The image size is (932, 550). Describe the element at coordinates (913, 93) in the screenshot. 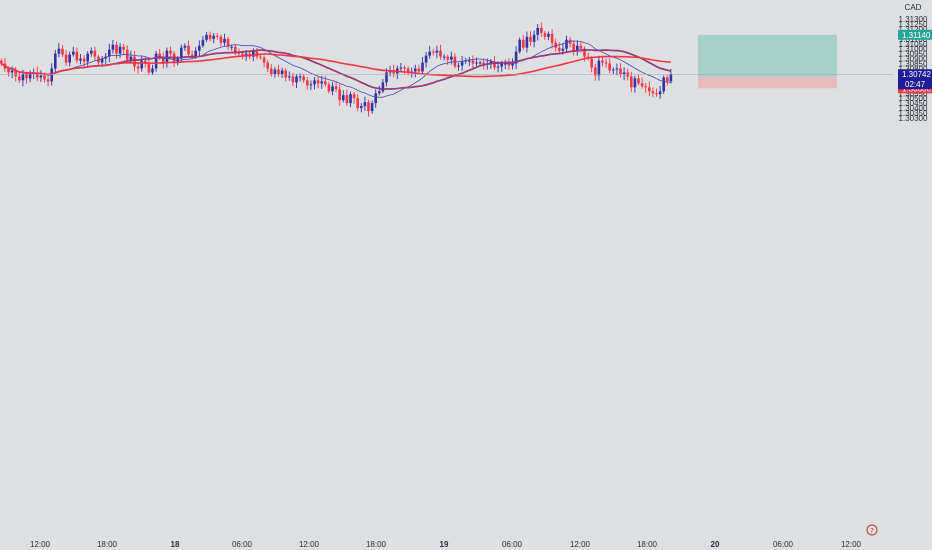

I see `y-tick-label: 1.30550` at that location.